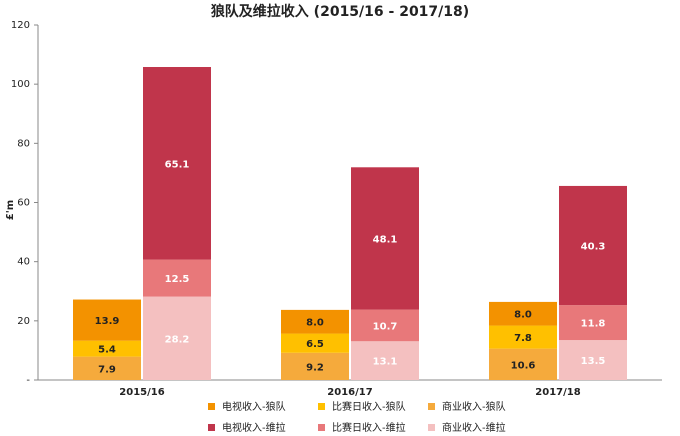 The image size is (680, 436). What do you see at coordinates (141, 392) in the screenshot?
I see `x-tick-label: 2015/16` at bounding box center [141, 392].